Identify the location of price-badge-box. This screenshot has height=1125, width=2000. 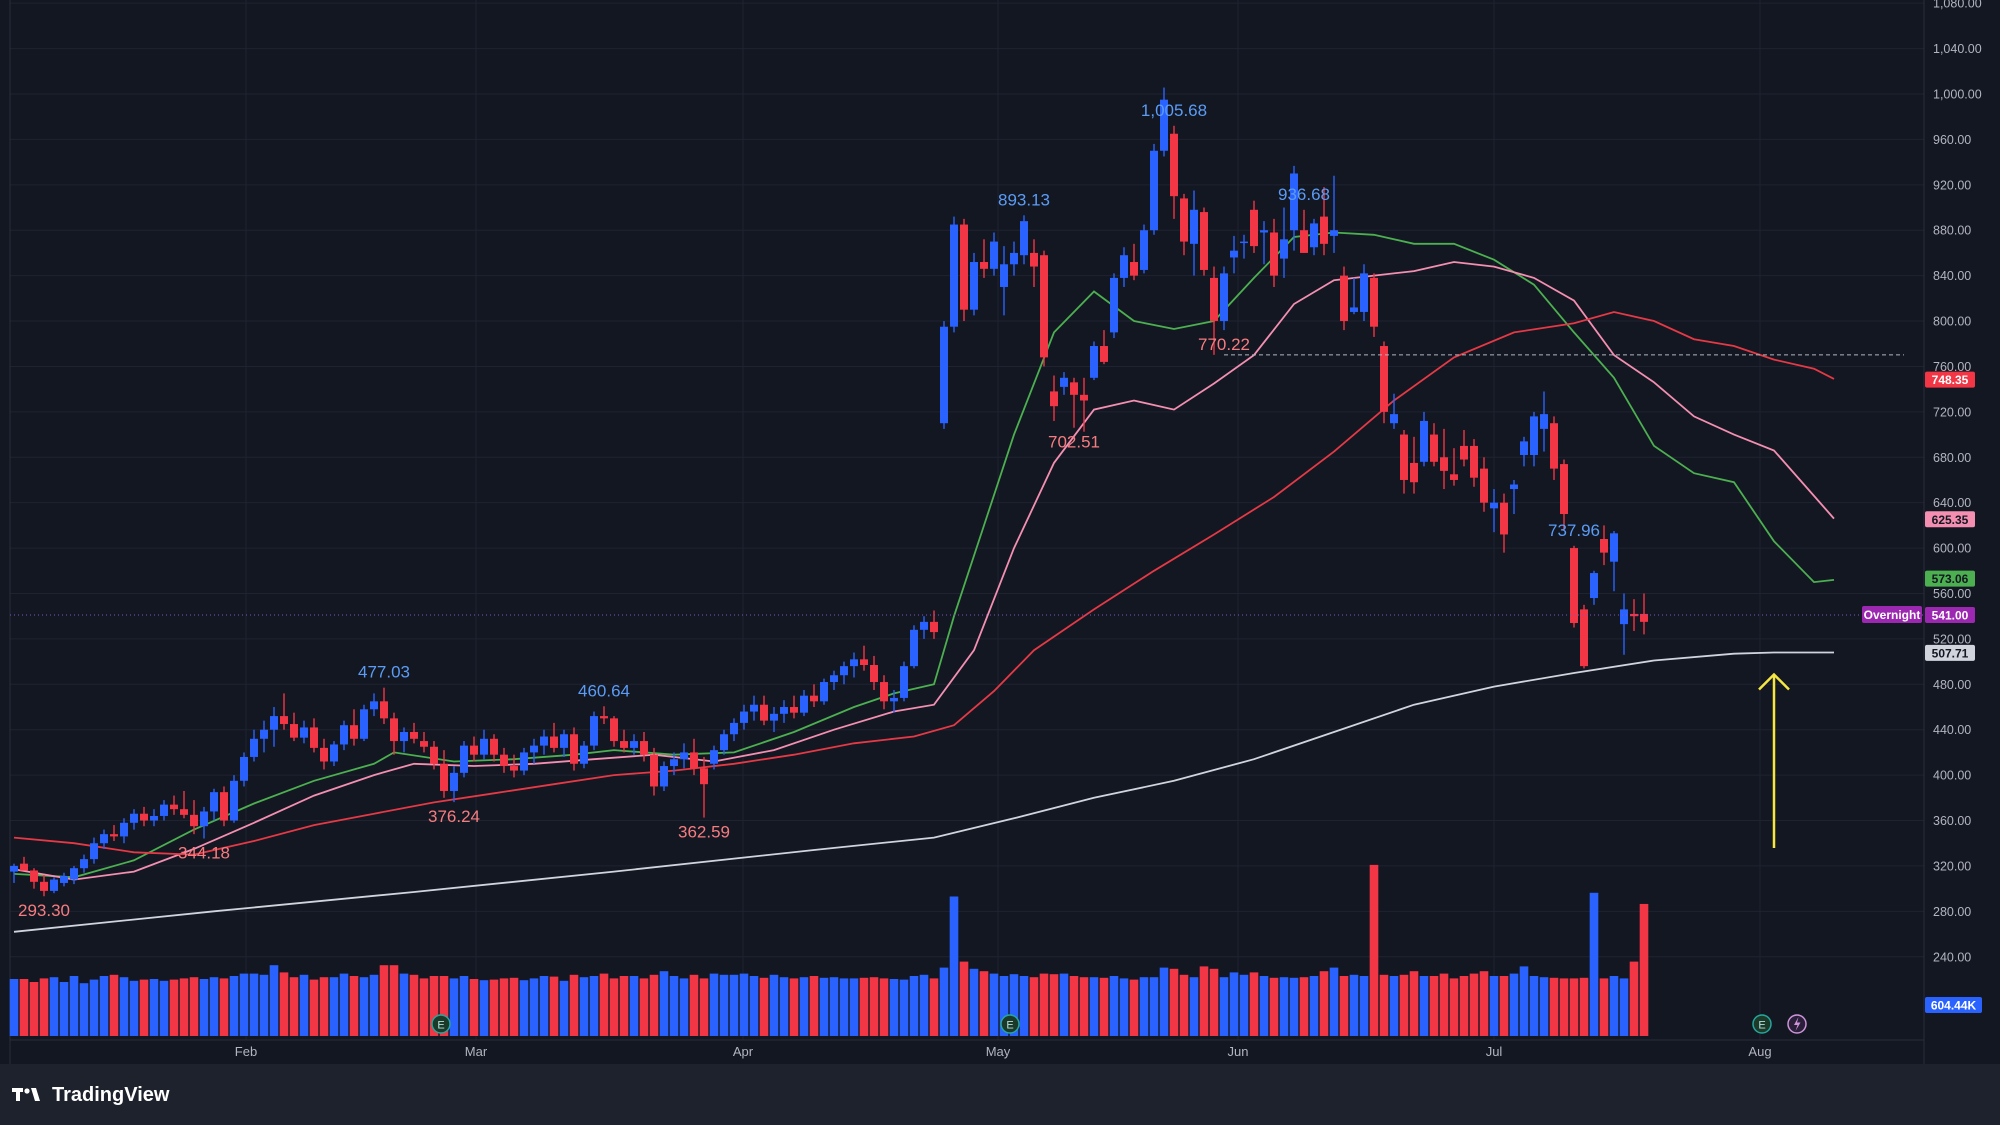
(1950, 578).